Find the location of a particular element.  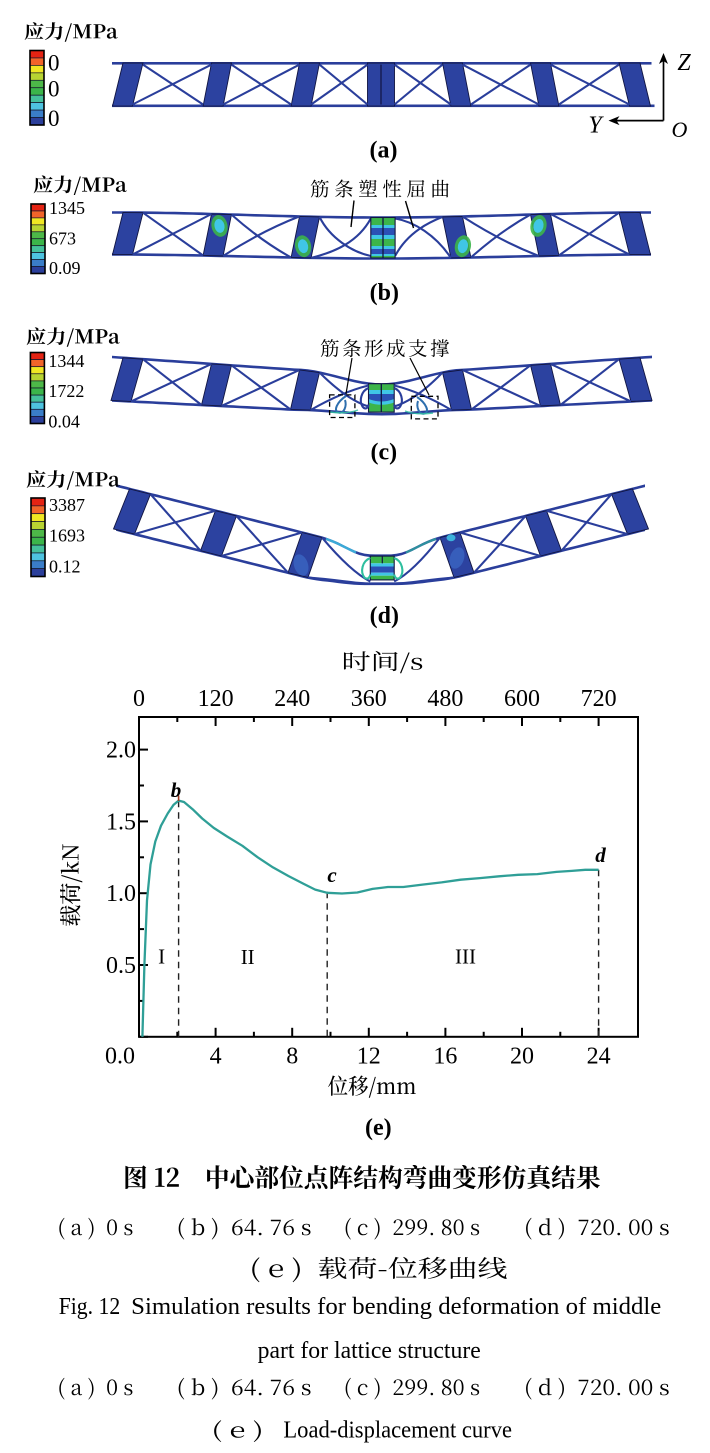

svg-text: (c) is located at coordinates (383, 452).